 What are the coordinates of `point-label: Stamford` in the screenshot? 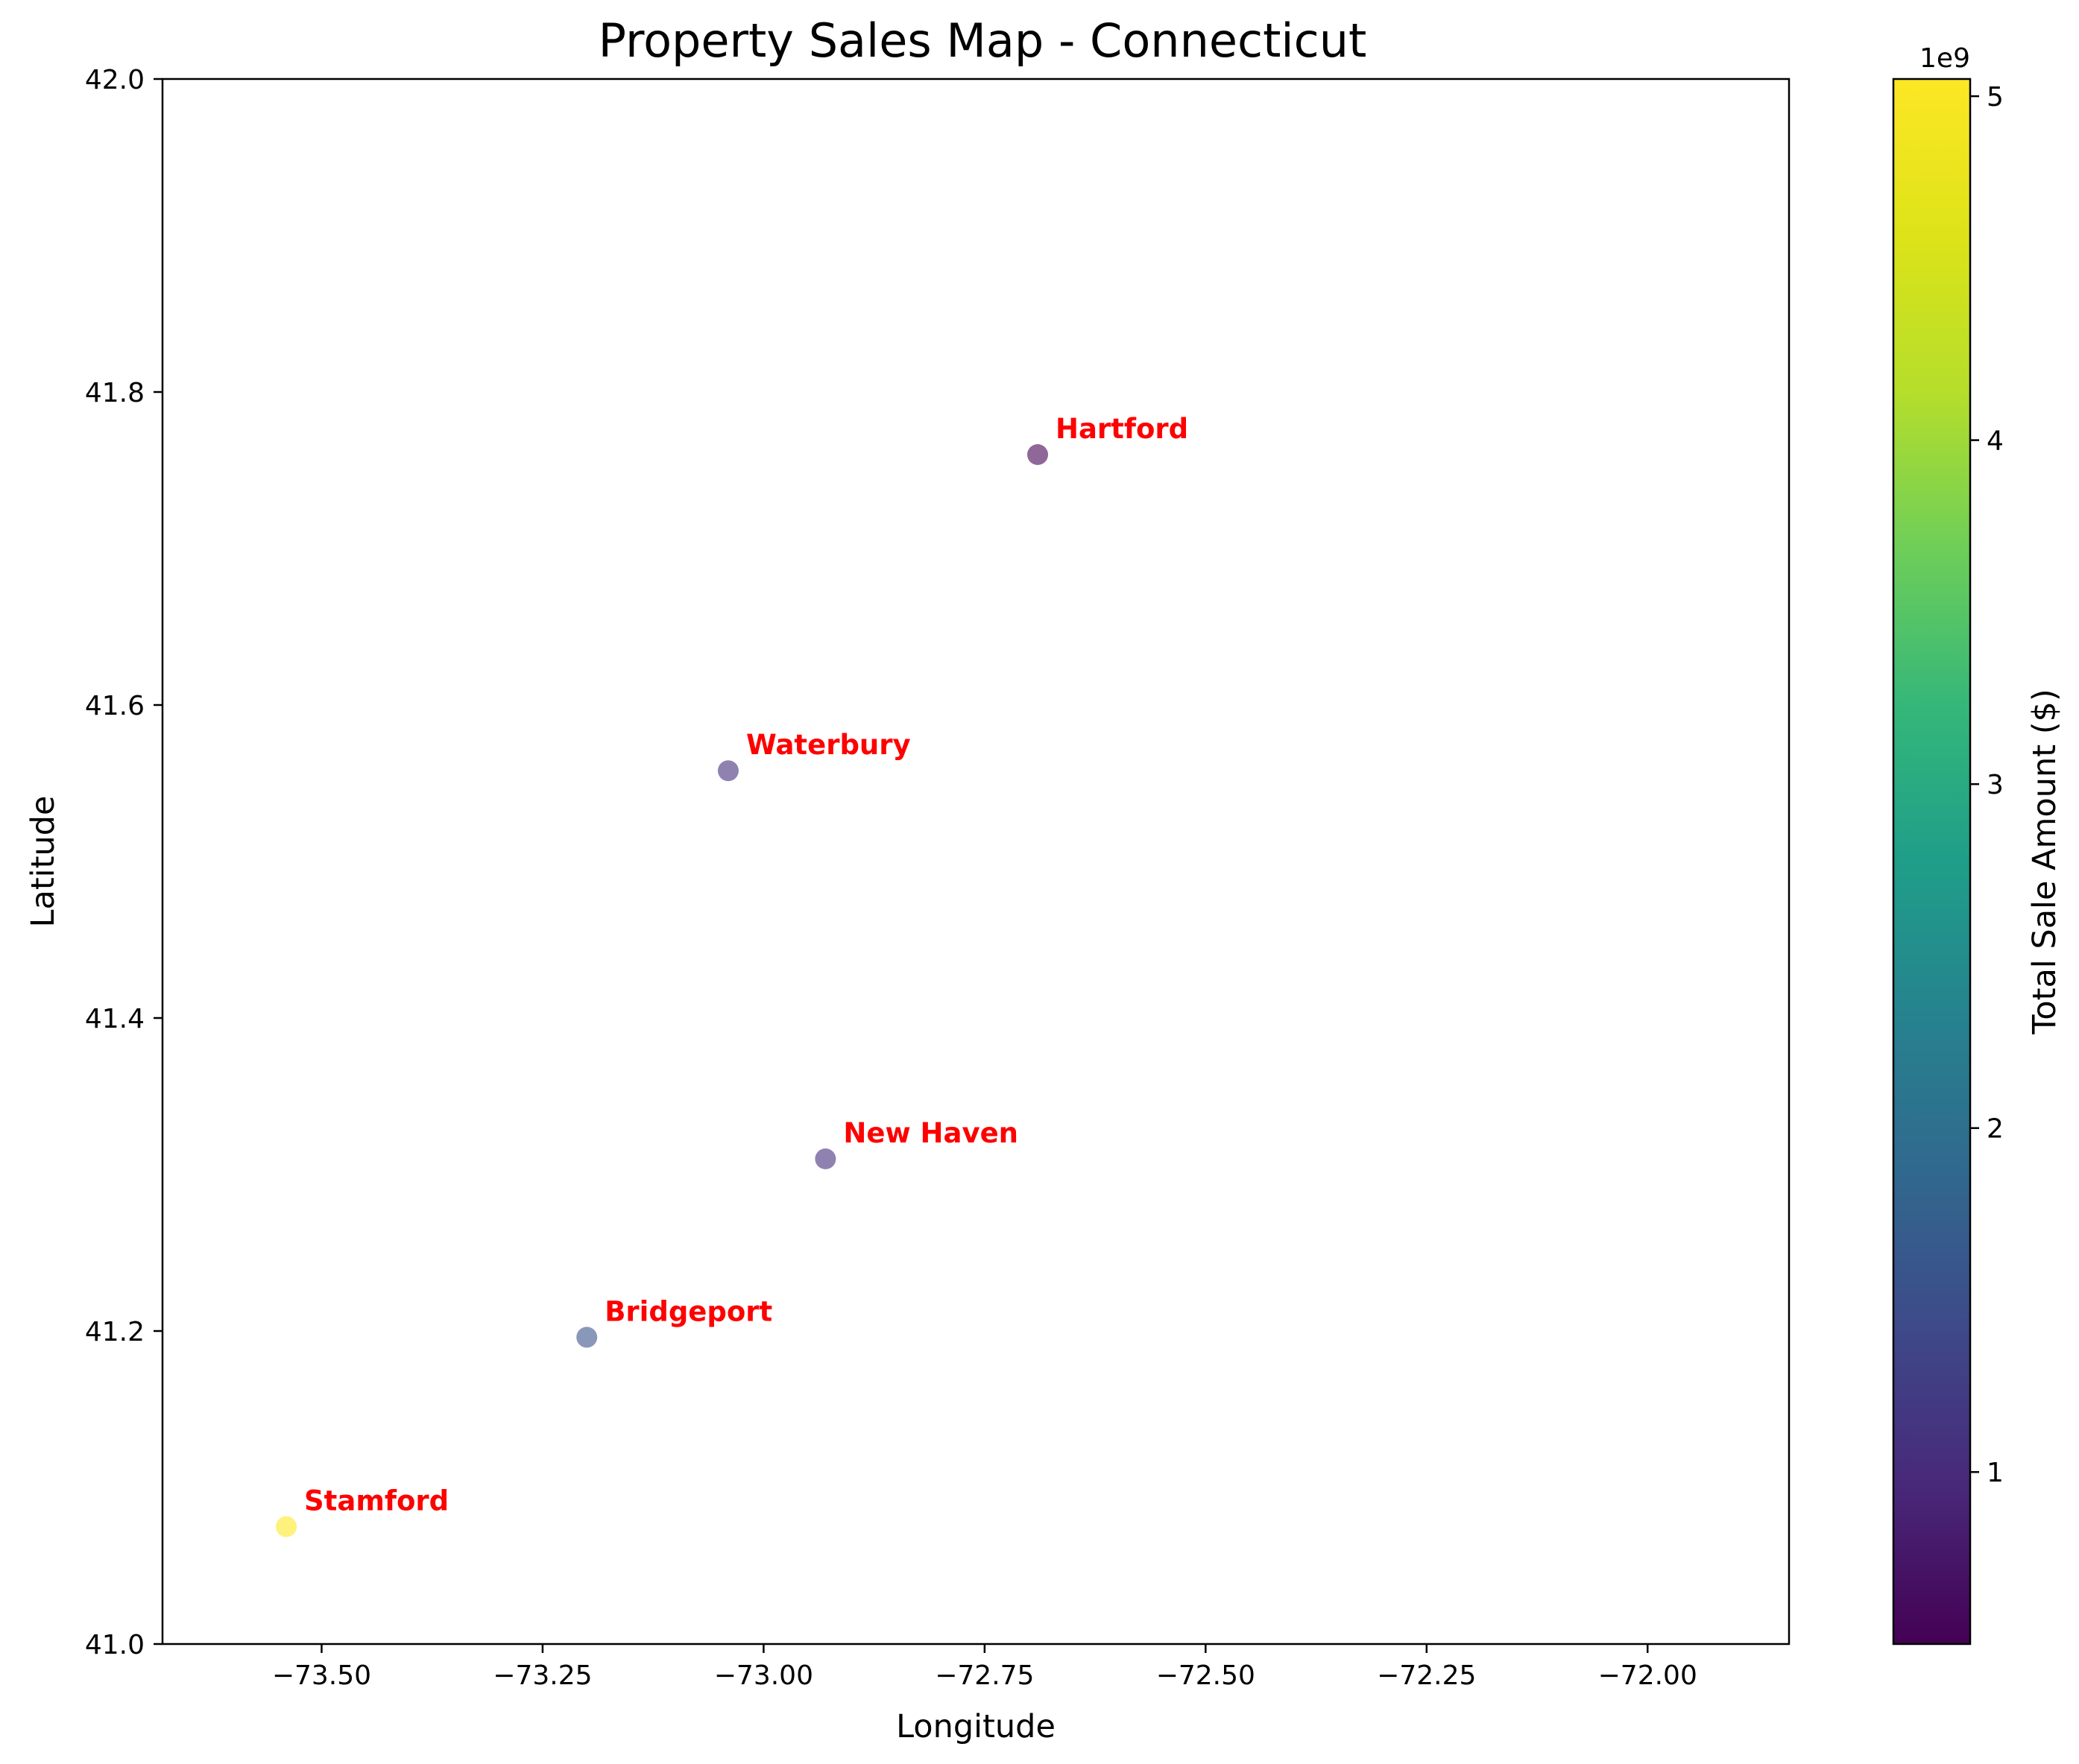 It's located at (376, 1501).